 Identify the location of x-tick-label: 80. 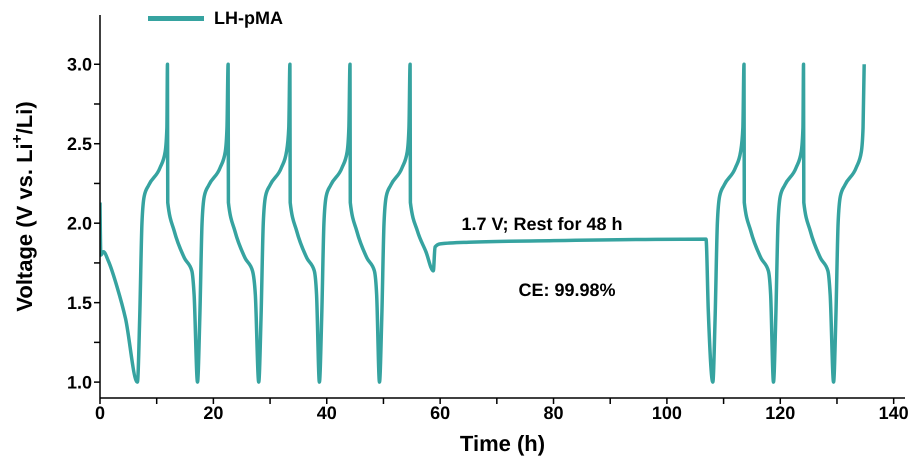
(554, 412).